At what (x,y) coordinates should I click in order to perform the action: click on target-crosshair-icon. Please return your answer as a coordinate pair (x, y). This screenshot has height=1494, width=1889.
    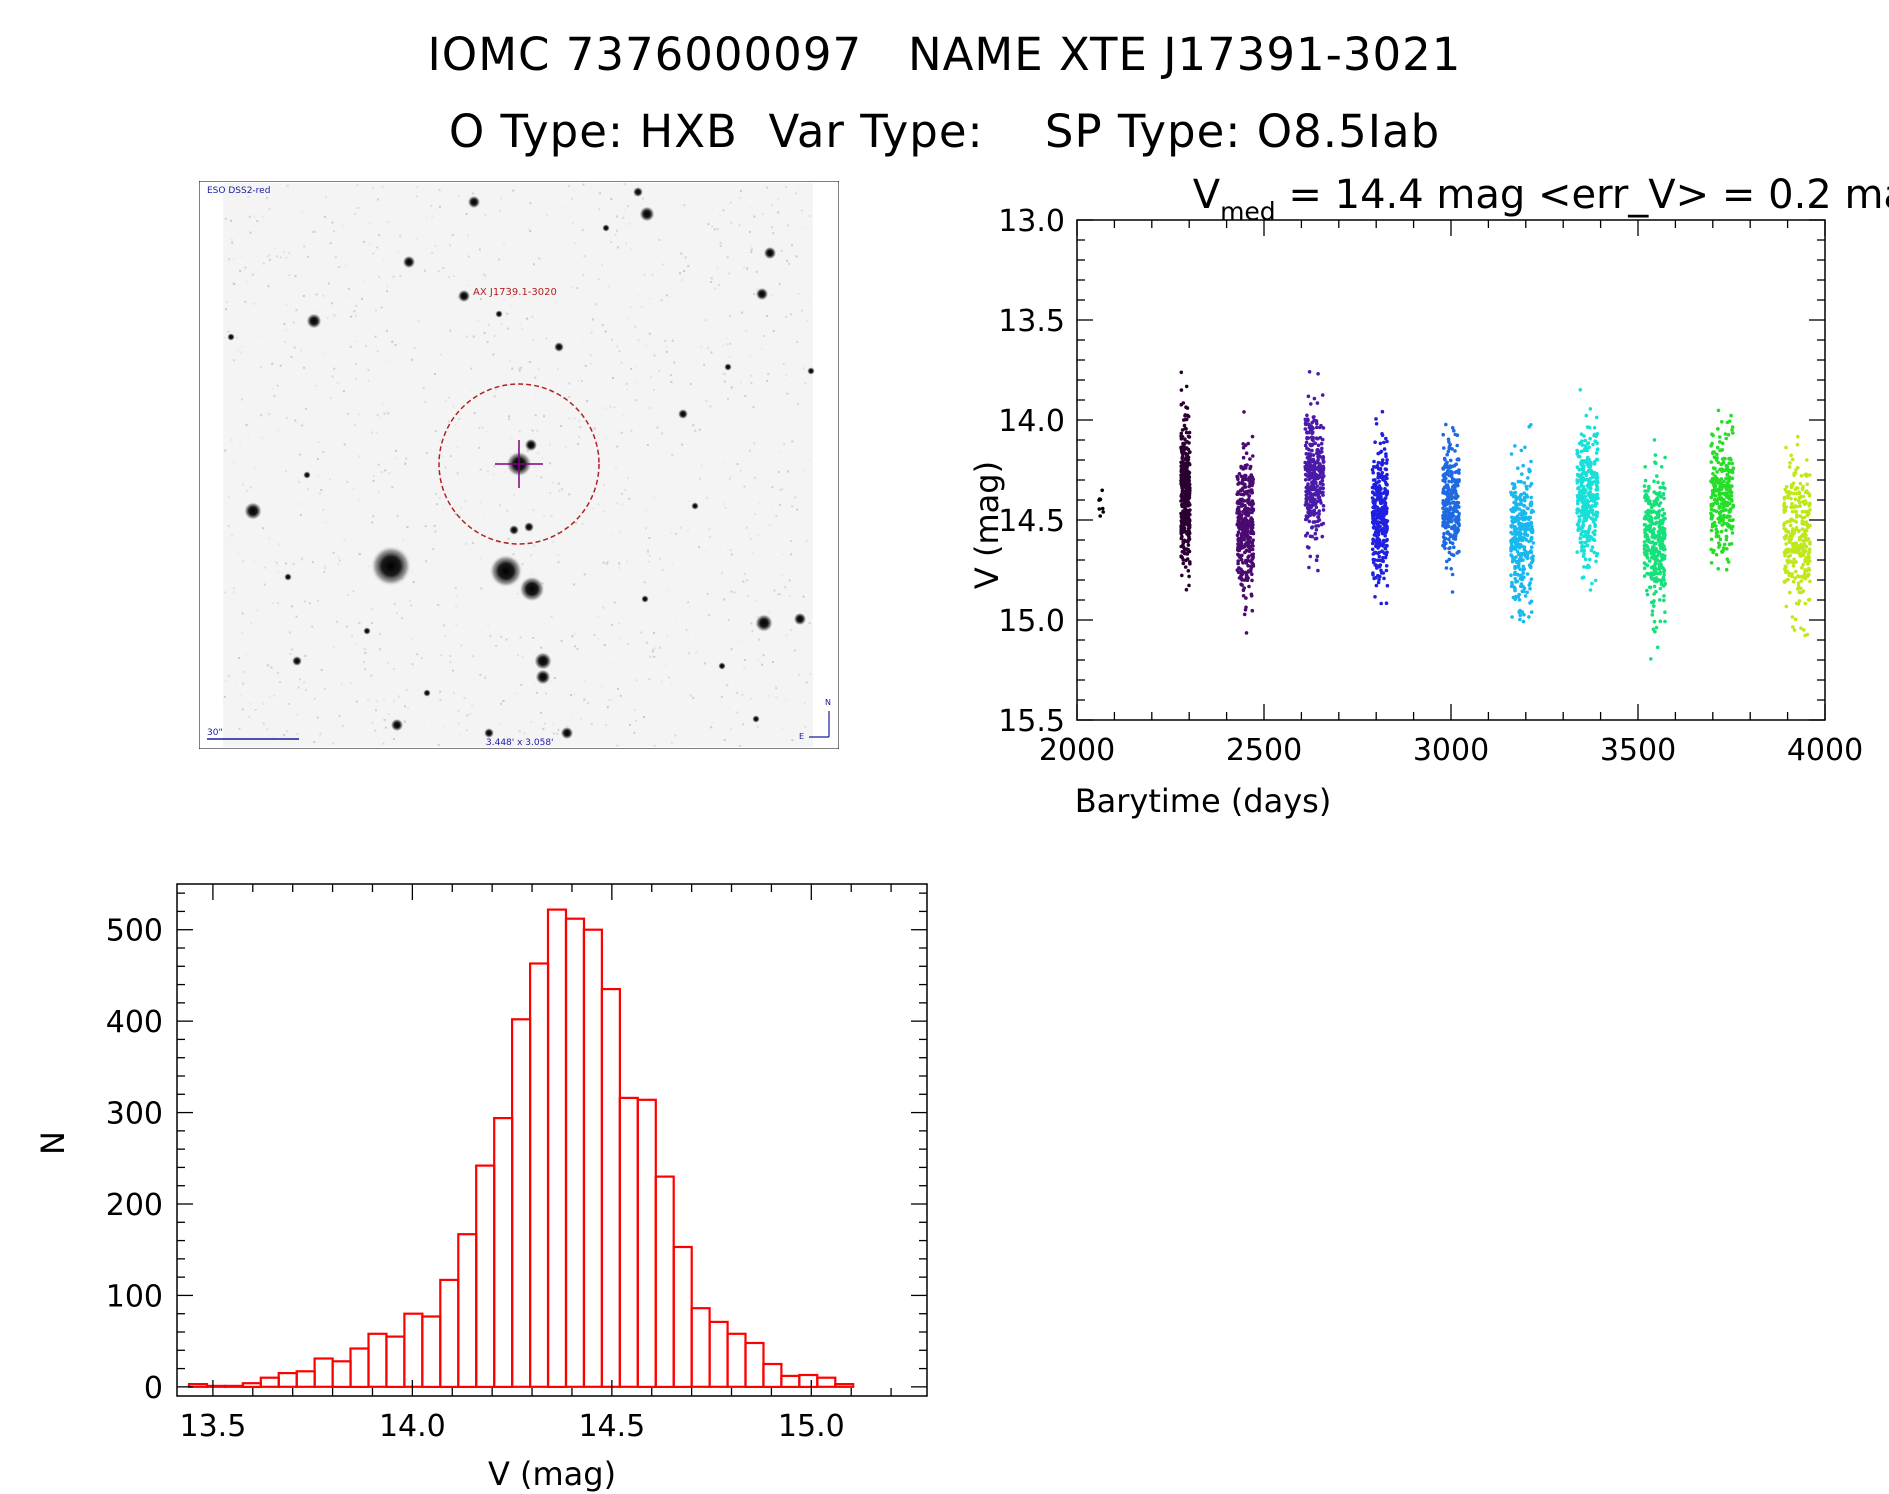
    Looking at the image, I should click on (519, 464).